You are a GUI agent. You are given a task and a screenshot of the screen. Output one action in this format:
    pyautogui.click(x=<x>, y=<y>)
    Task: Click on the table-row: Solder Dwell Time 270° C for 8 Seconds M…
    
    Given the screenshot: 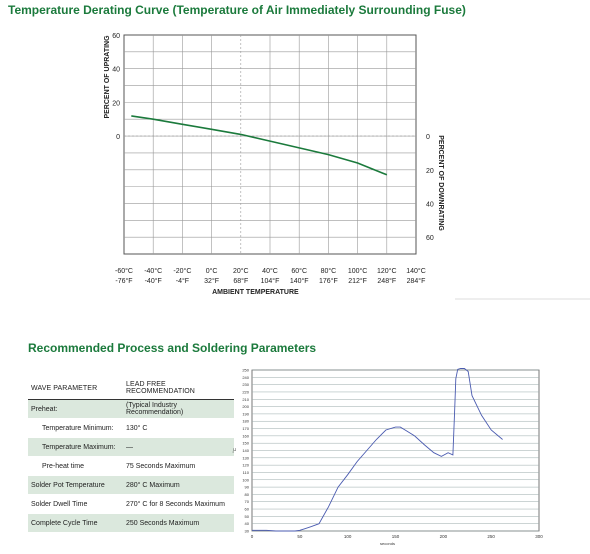 What is the action you would take?
    pyautogui.click(x=131, y=504)
    